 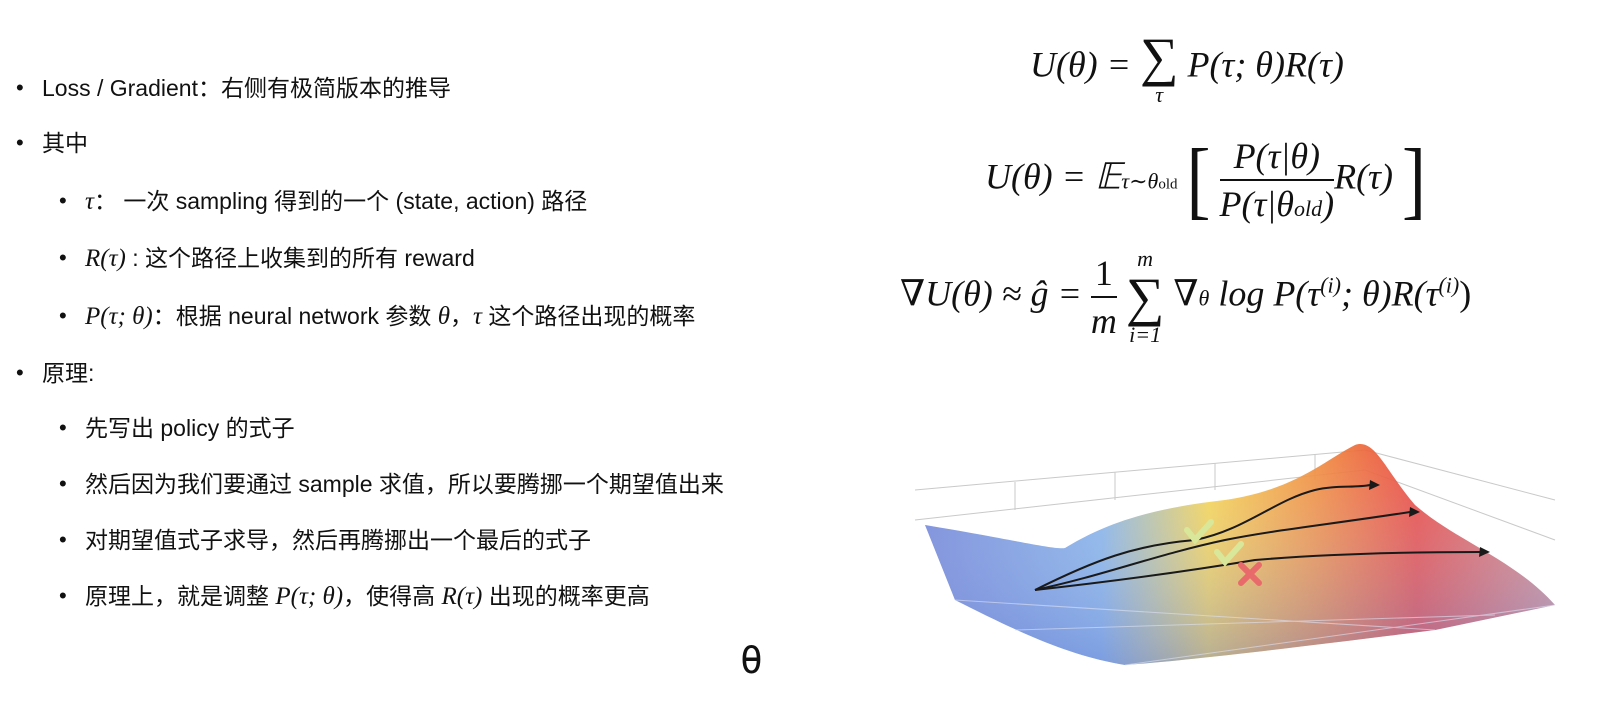 I want to click on bullet-sample: • 然后因为我们要通过 sample 求值，所以要腾挪一个期望值出来, so click(x=391, y=484).